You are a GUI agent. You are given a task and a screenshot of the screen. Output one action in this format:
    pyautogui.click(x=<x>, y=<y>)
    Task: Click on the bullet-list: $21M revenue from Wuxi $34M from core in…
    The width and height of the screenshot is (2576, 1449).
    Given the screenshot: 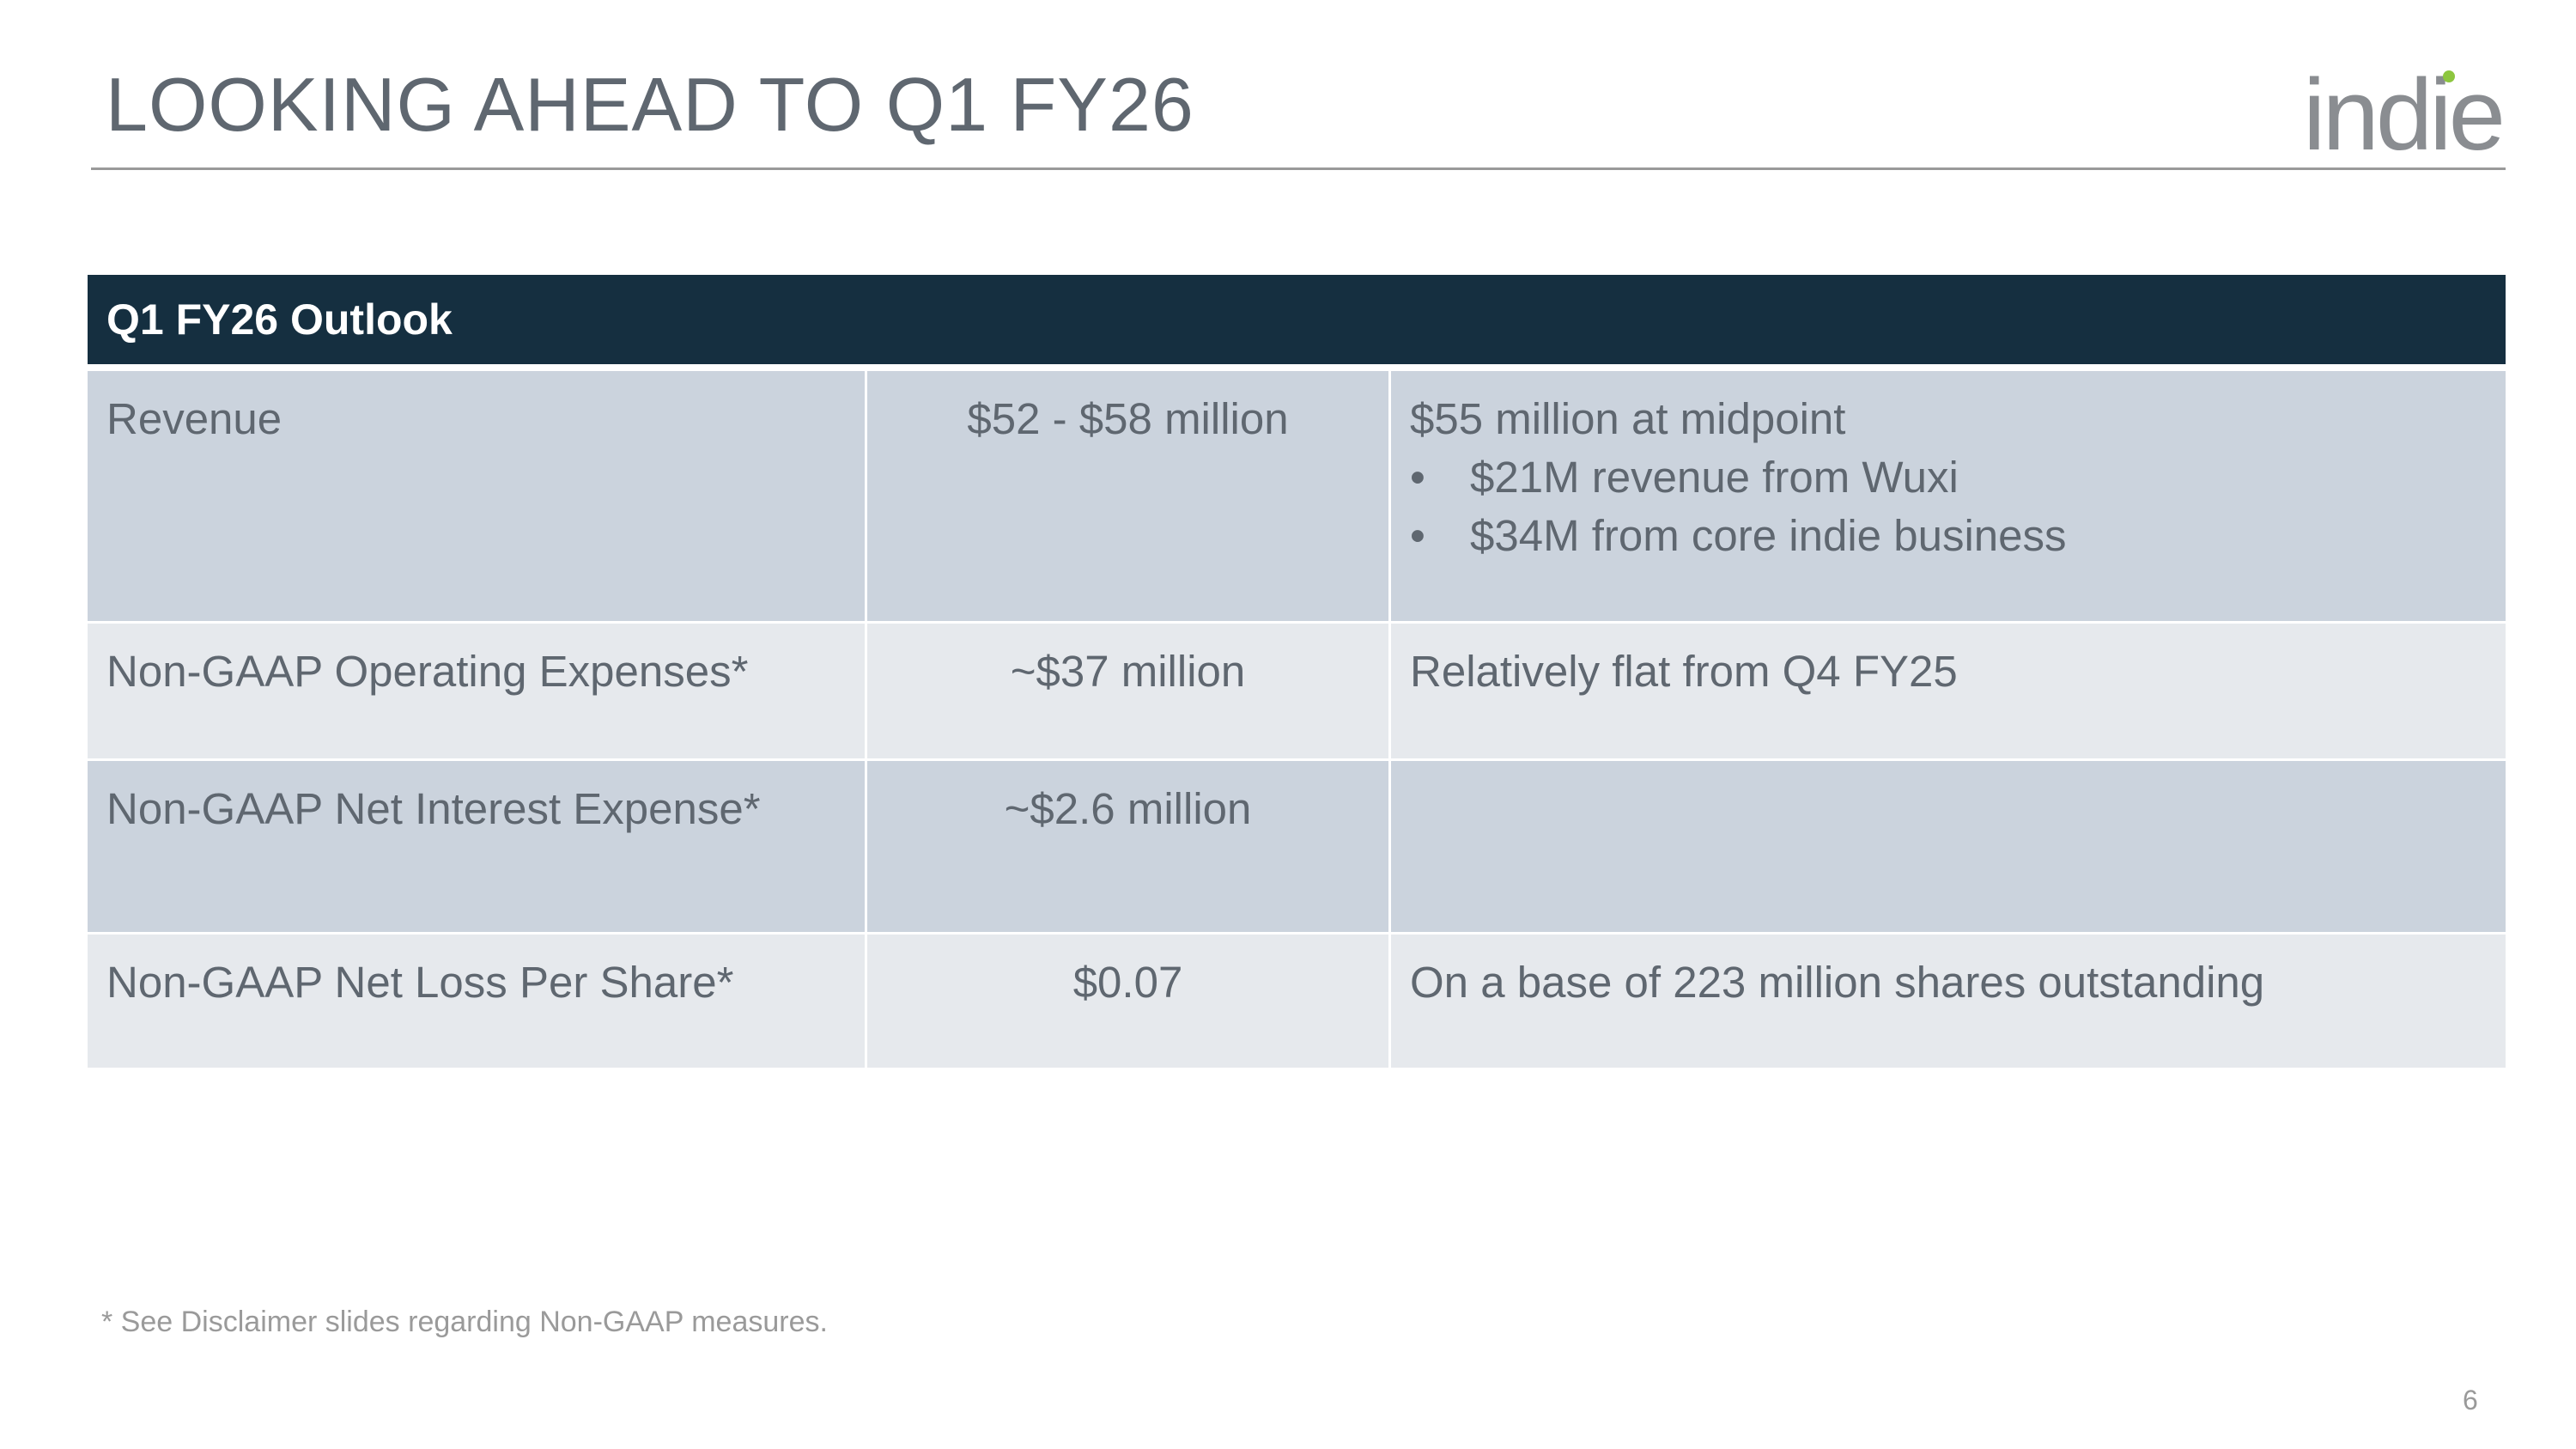 What is the action you would take?
    pyautogui.click(x=1948, y=506)
    